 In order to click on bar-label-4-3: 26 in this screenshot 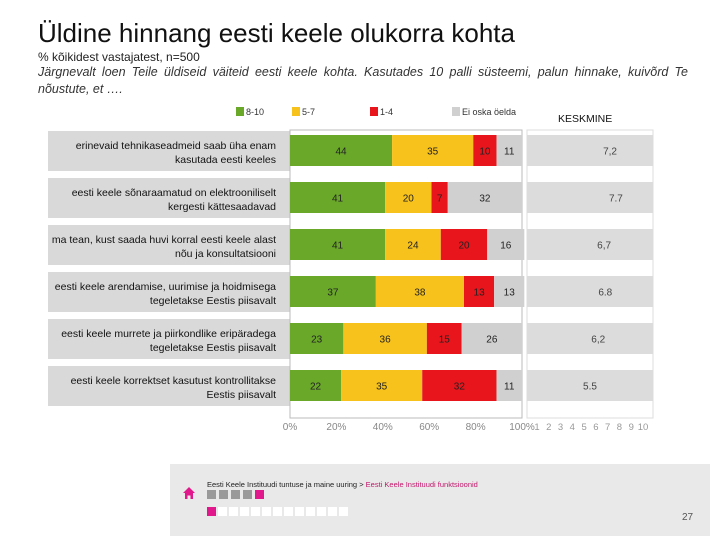, I will do `click(492, 340)`.